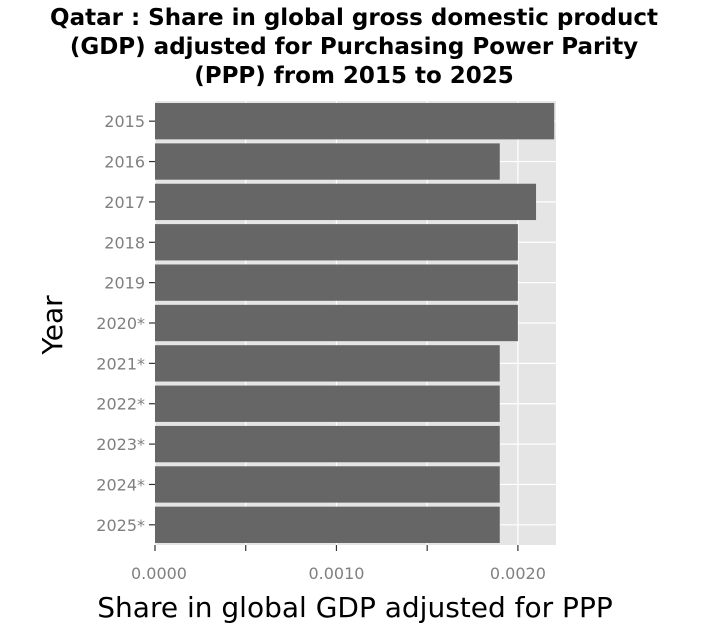 The width and height of the screenshot is (708, 634). I want to click on bar-2021-projected, so click(327, 363).